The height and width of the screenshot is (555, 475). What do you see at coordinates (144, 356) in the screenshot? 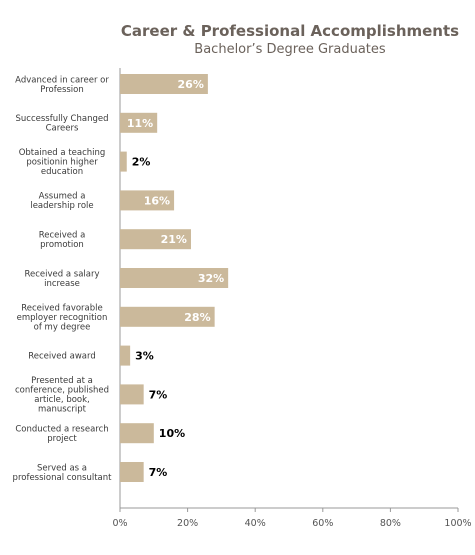
I see `data-label: 3%` at bounding box center [144, 356].